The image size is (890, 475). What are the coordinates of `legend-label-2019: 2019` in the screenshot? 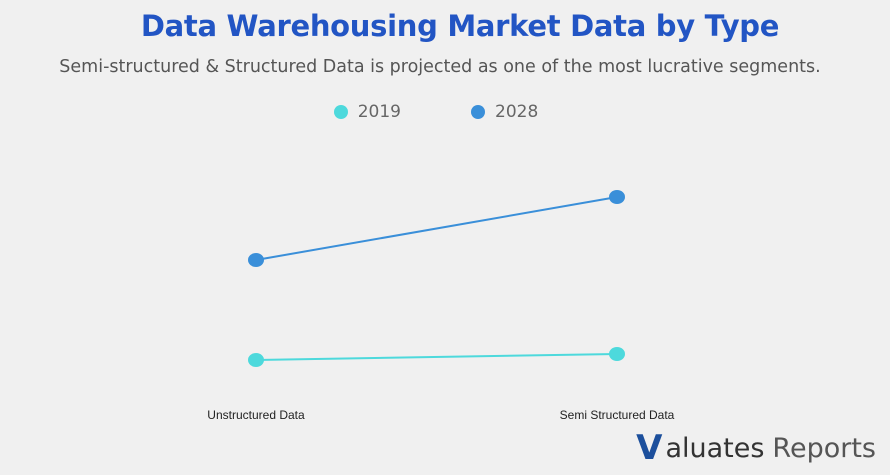 It's located at (379, 112).